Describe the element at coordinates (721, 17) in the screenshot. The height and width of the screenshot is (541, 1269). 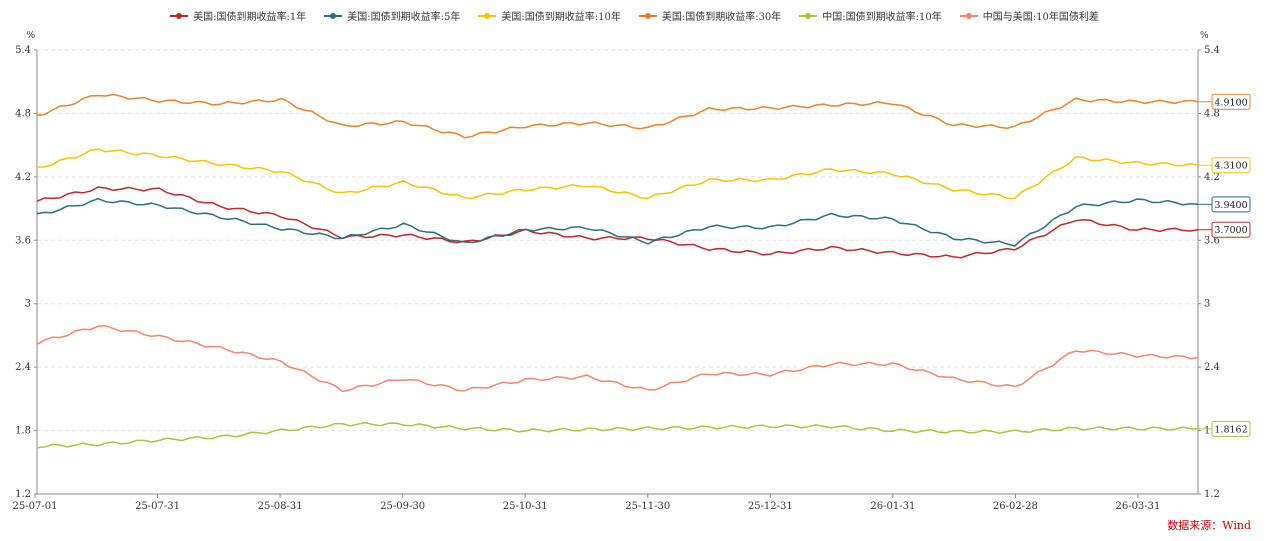
I see `legend-label: 美国:国债到期收益率:30年` at that location.